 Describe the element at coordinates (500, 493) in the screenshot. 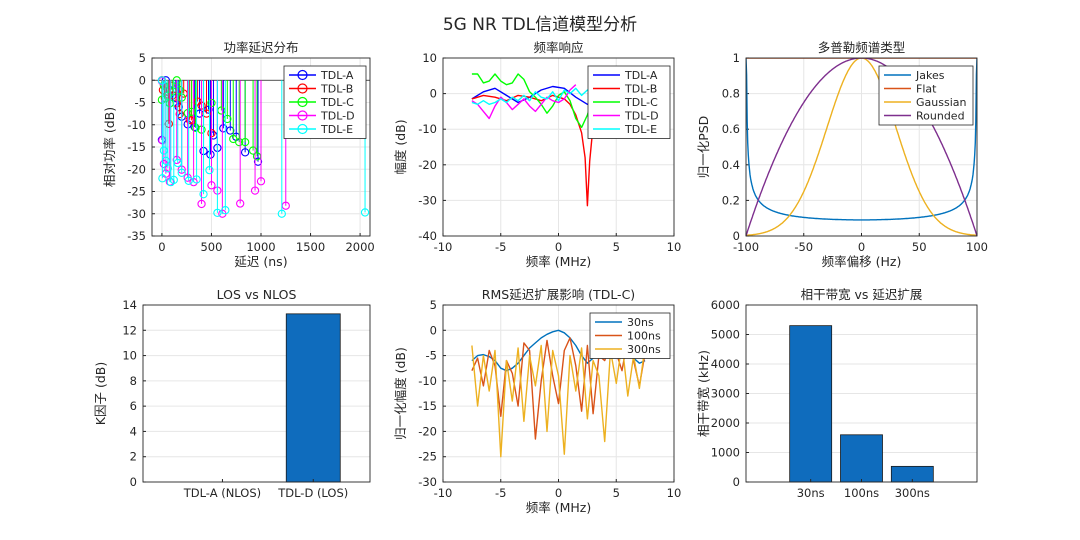

I see `x-tick-label: -5` at that location.